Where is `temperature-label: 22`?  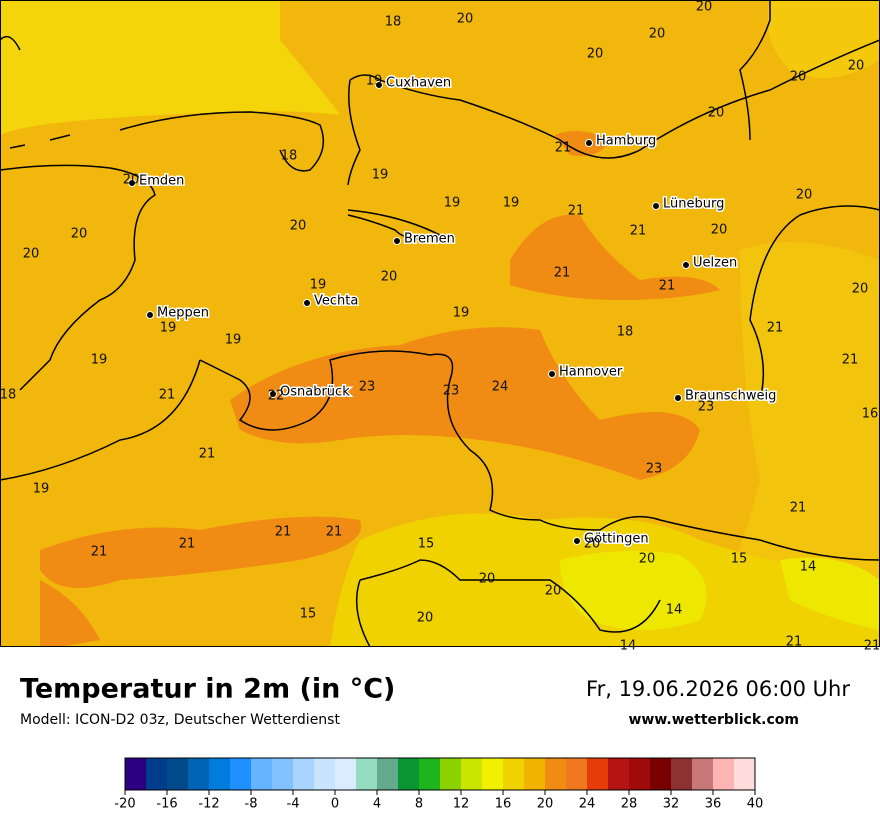 temperature-label: 22 is located at coordinates (276, 396).